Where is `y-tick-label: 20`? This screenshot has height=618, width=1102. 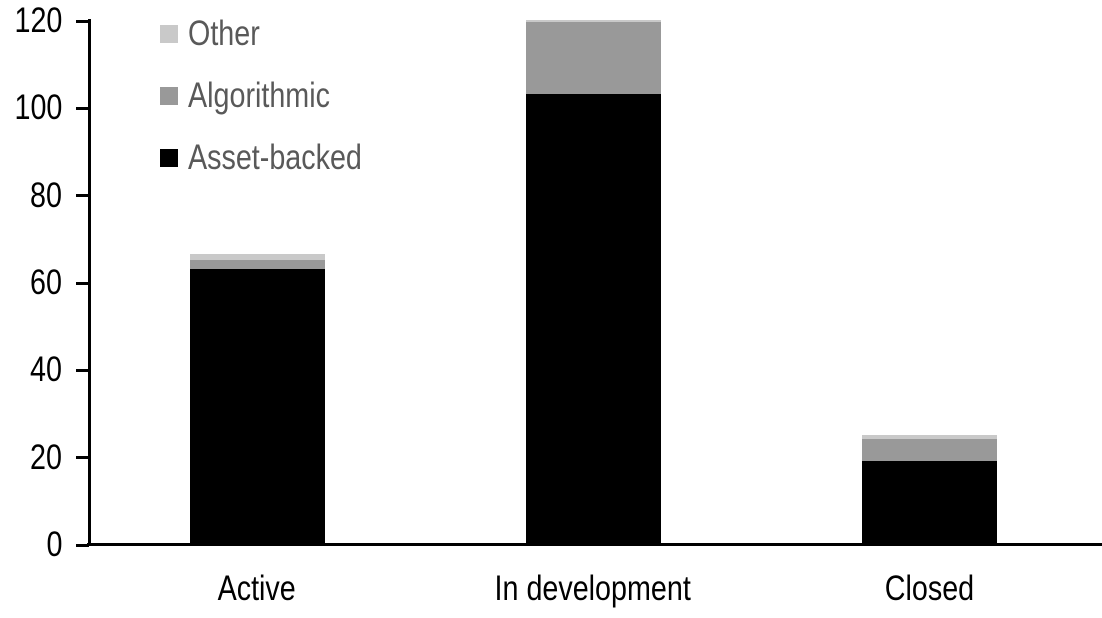
y-tick-label: 20 is located at coordinates (31, 458).